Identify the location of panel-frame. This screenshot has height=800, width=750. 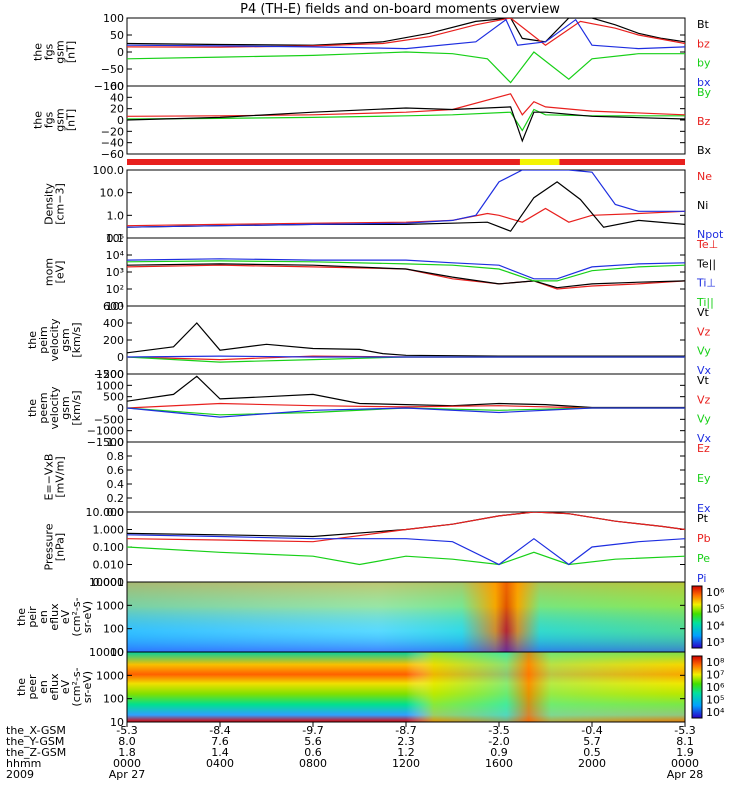
(406, 204).